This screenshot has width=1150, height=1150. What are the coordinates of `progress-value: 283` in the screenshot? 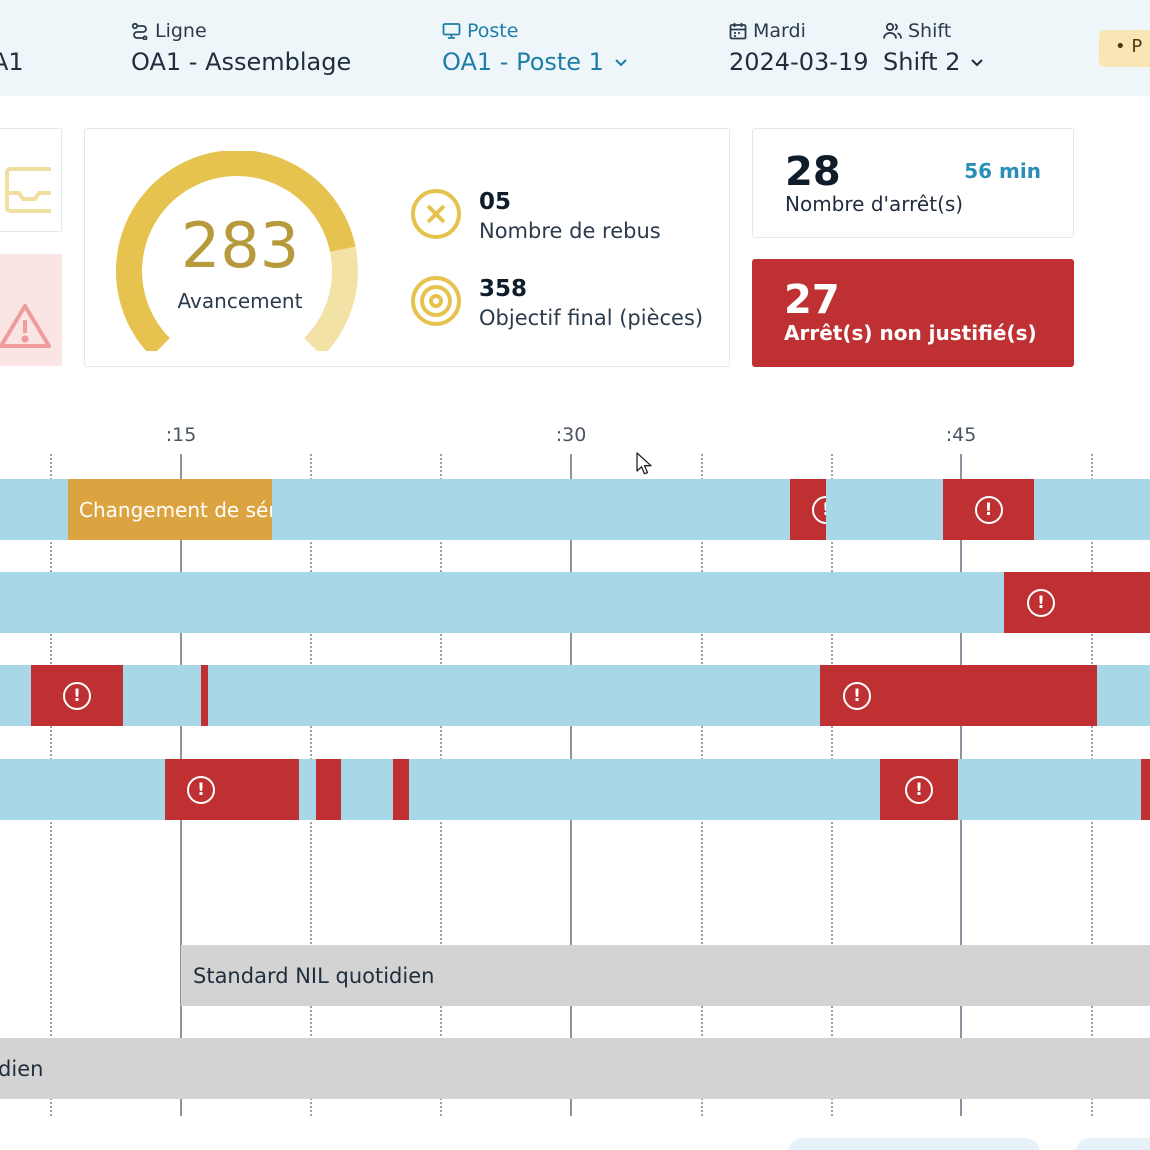 It's located at (240, 245).